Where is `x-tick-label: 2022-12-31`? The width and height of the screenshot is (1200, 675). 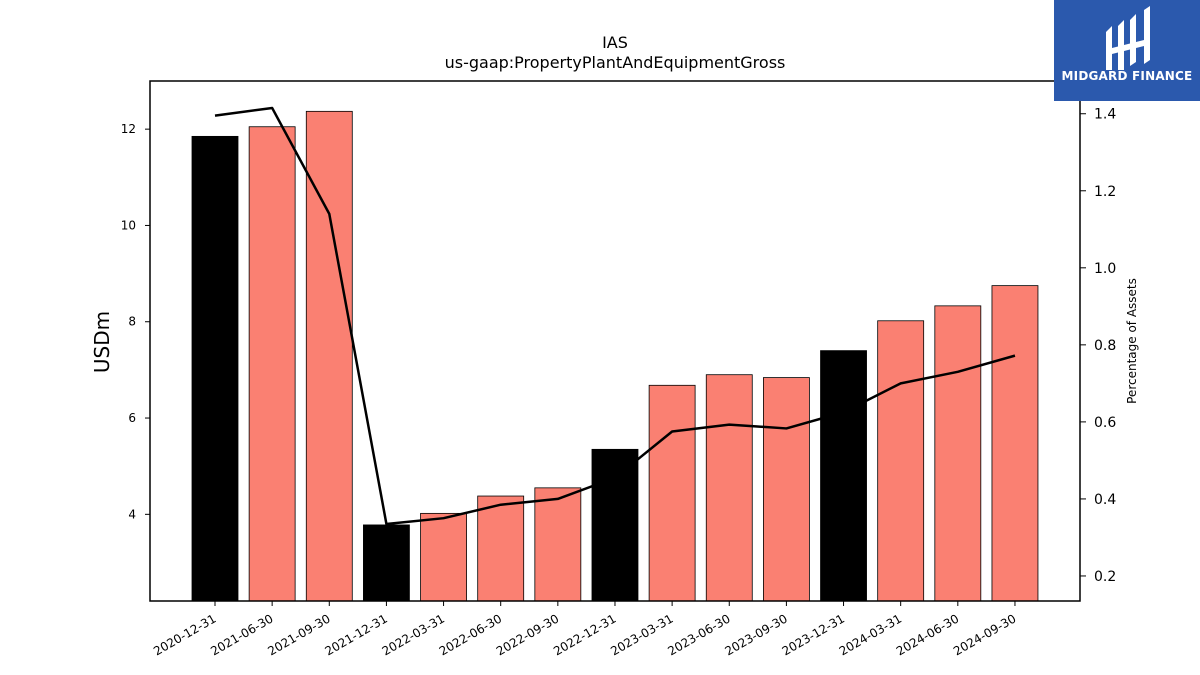 x-tick-label: 2022-12-31 is located at coordinates (584, 634).